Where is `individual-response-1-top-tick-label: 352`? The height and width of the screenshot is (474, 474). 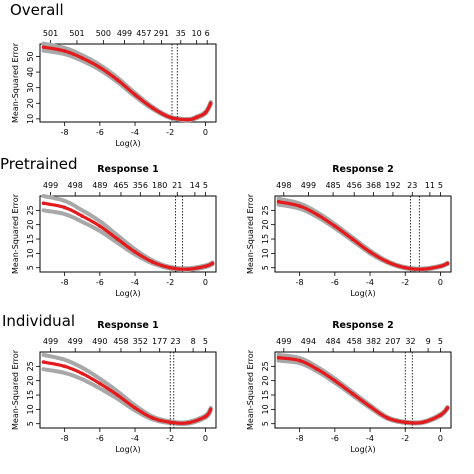 individual-response-1-top-tick-label: 352 is located at coordinates (140, 341).